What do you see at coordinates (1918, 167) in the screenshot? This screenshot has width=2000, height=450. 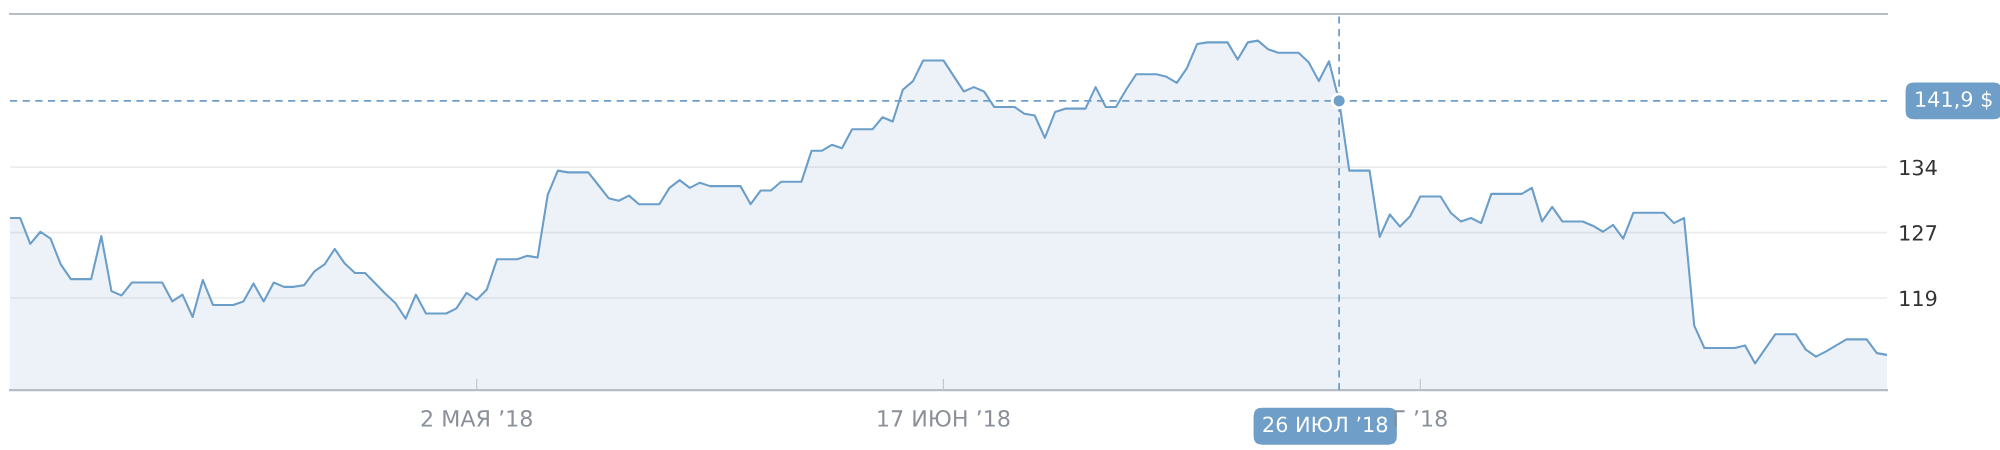 I see `y-tick-label: 134` at bounding box center [1918, 167].